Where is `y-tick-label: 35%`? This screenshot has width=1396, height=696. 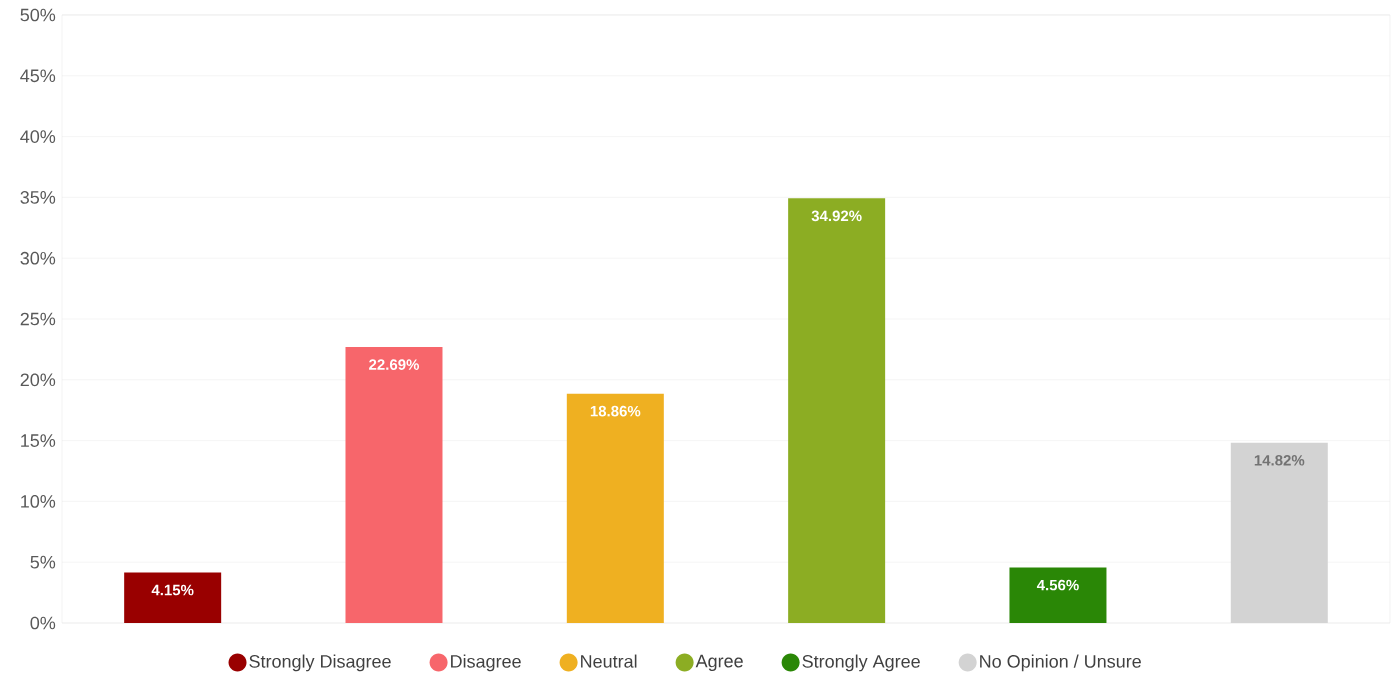 y-tick-label: 35% is located at coordinates (38, 197).